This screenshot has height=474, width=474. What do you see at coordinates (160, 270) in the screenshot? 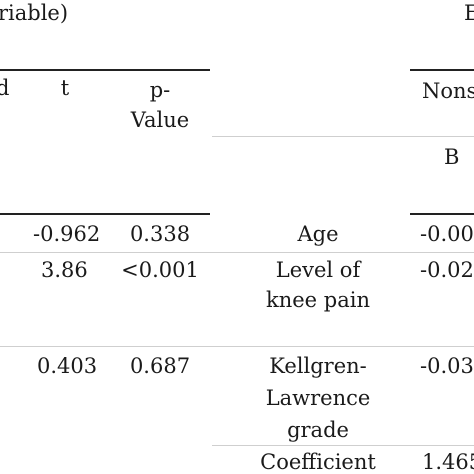
I see `row2-p: <0.001` at bounding box center [160, 270].